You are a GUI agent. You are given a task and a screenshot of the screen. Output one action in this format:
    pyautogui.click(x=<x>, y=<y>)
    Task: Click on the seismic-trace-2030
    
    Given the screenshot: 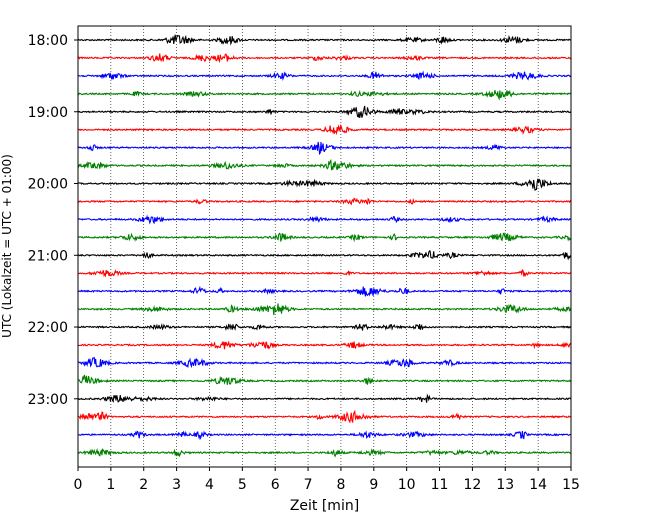 What is the action you would take?
    pyautogui.click(x=324, y=219)
    